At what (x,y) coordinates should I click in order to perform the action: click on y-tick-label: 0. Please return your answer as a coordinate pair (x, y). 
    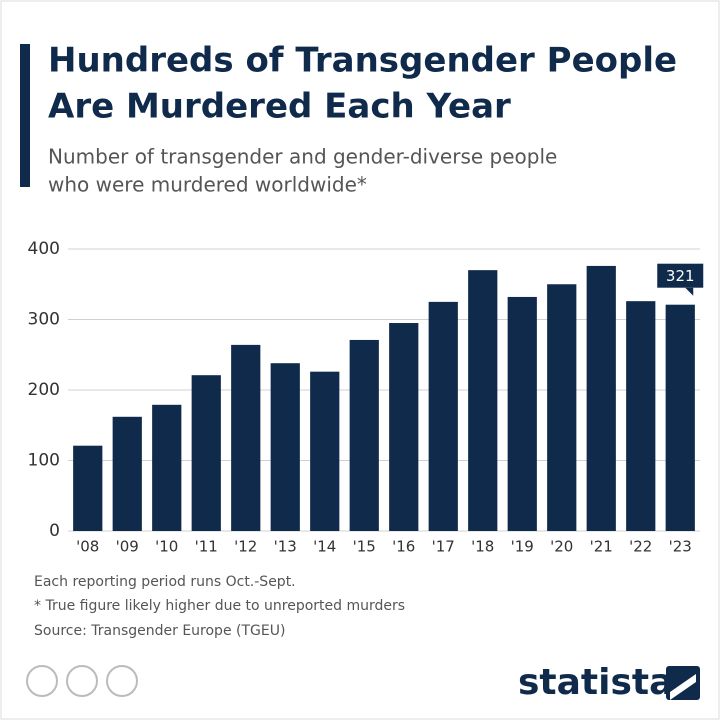
    Looking at the image, I should click on (54, 531).